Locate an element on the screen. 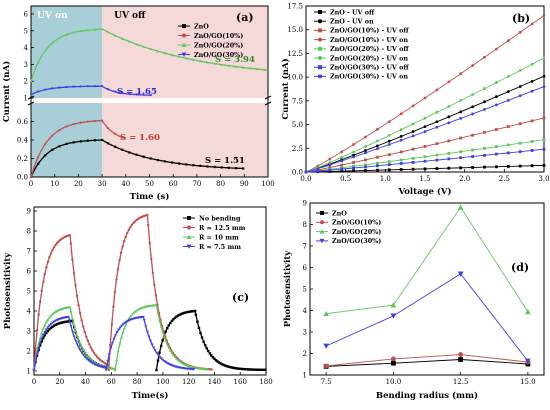 The height and width of the screenshot is (410, 550). y-axis-label: Current (nA) is located at coordinates (6, 91).